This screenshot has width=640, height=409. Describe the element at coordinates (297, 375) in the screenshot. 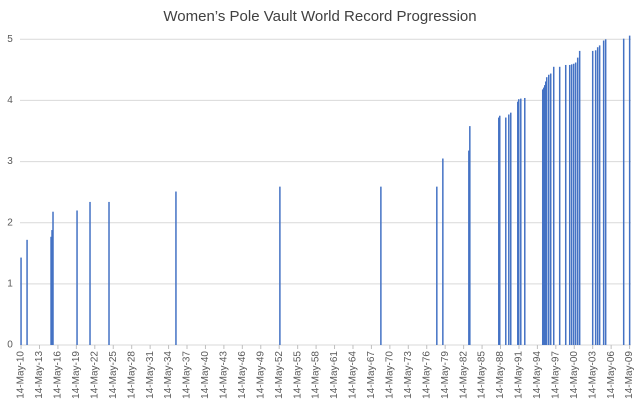

I see `x-tick-label: 14-May-55` at that location.